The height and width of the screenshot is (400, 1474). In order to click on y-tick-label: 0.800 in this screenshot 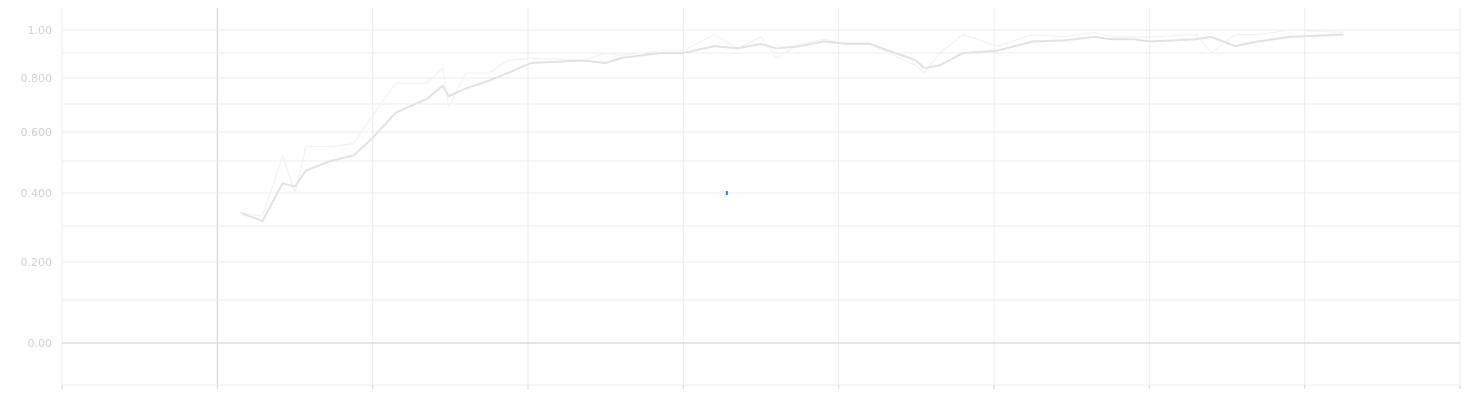, I will do `click(37, 78)`.